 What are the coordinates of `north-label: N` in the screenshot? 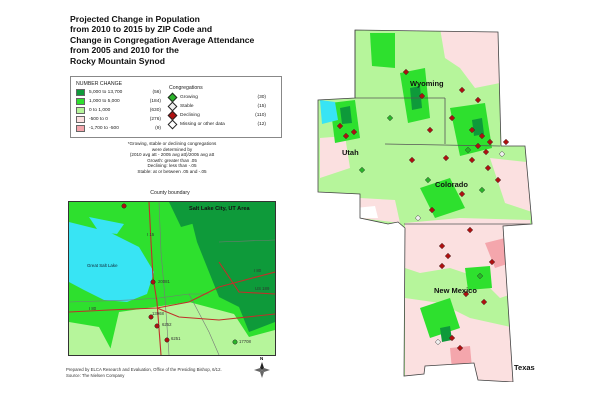 It's located at (262, 358).